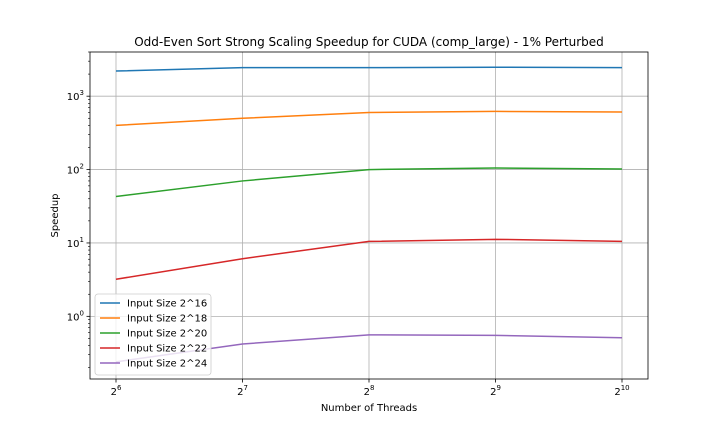  What do you see at coordinates (495, 391) in the screenshot?
I see `x-tick-label: 29` at bounding box center [495, 391].